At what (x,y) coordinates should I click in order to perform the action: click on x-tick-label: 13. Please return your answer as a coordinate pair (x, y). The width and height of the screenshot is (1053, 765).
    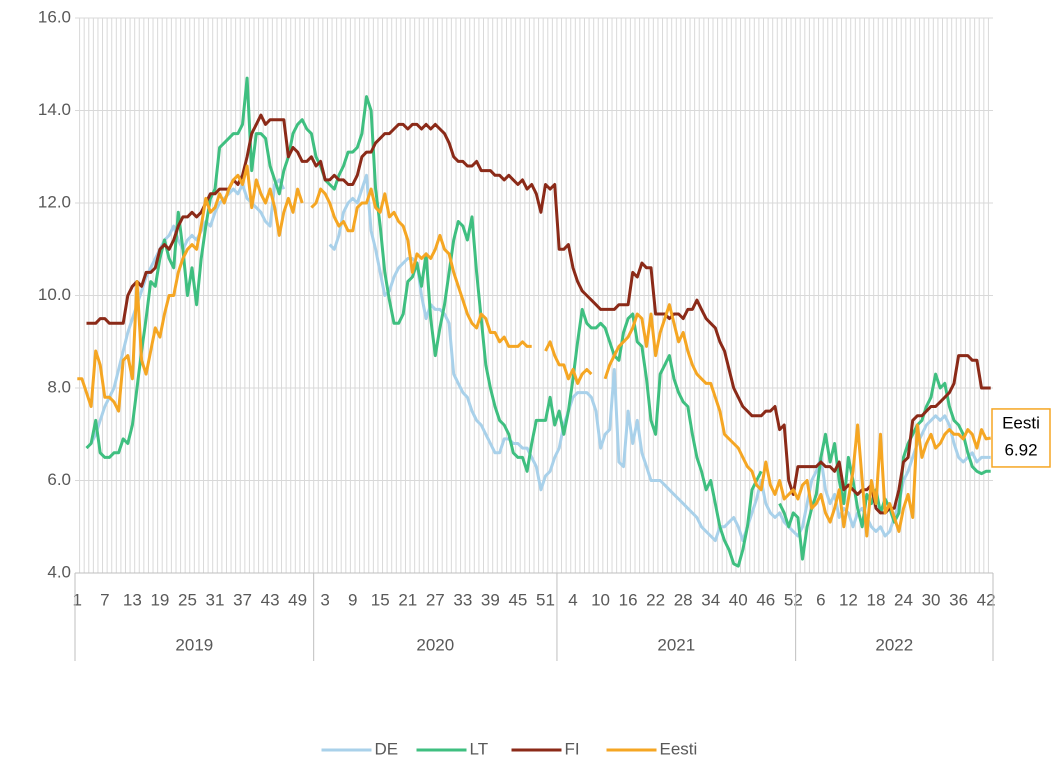
    Looking at the image, I should click on (132, 599).